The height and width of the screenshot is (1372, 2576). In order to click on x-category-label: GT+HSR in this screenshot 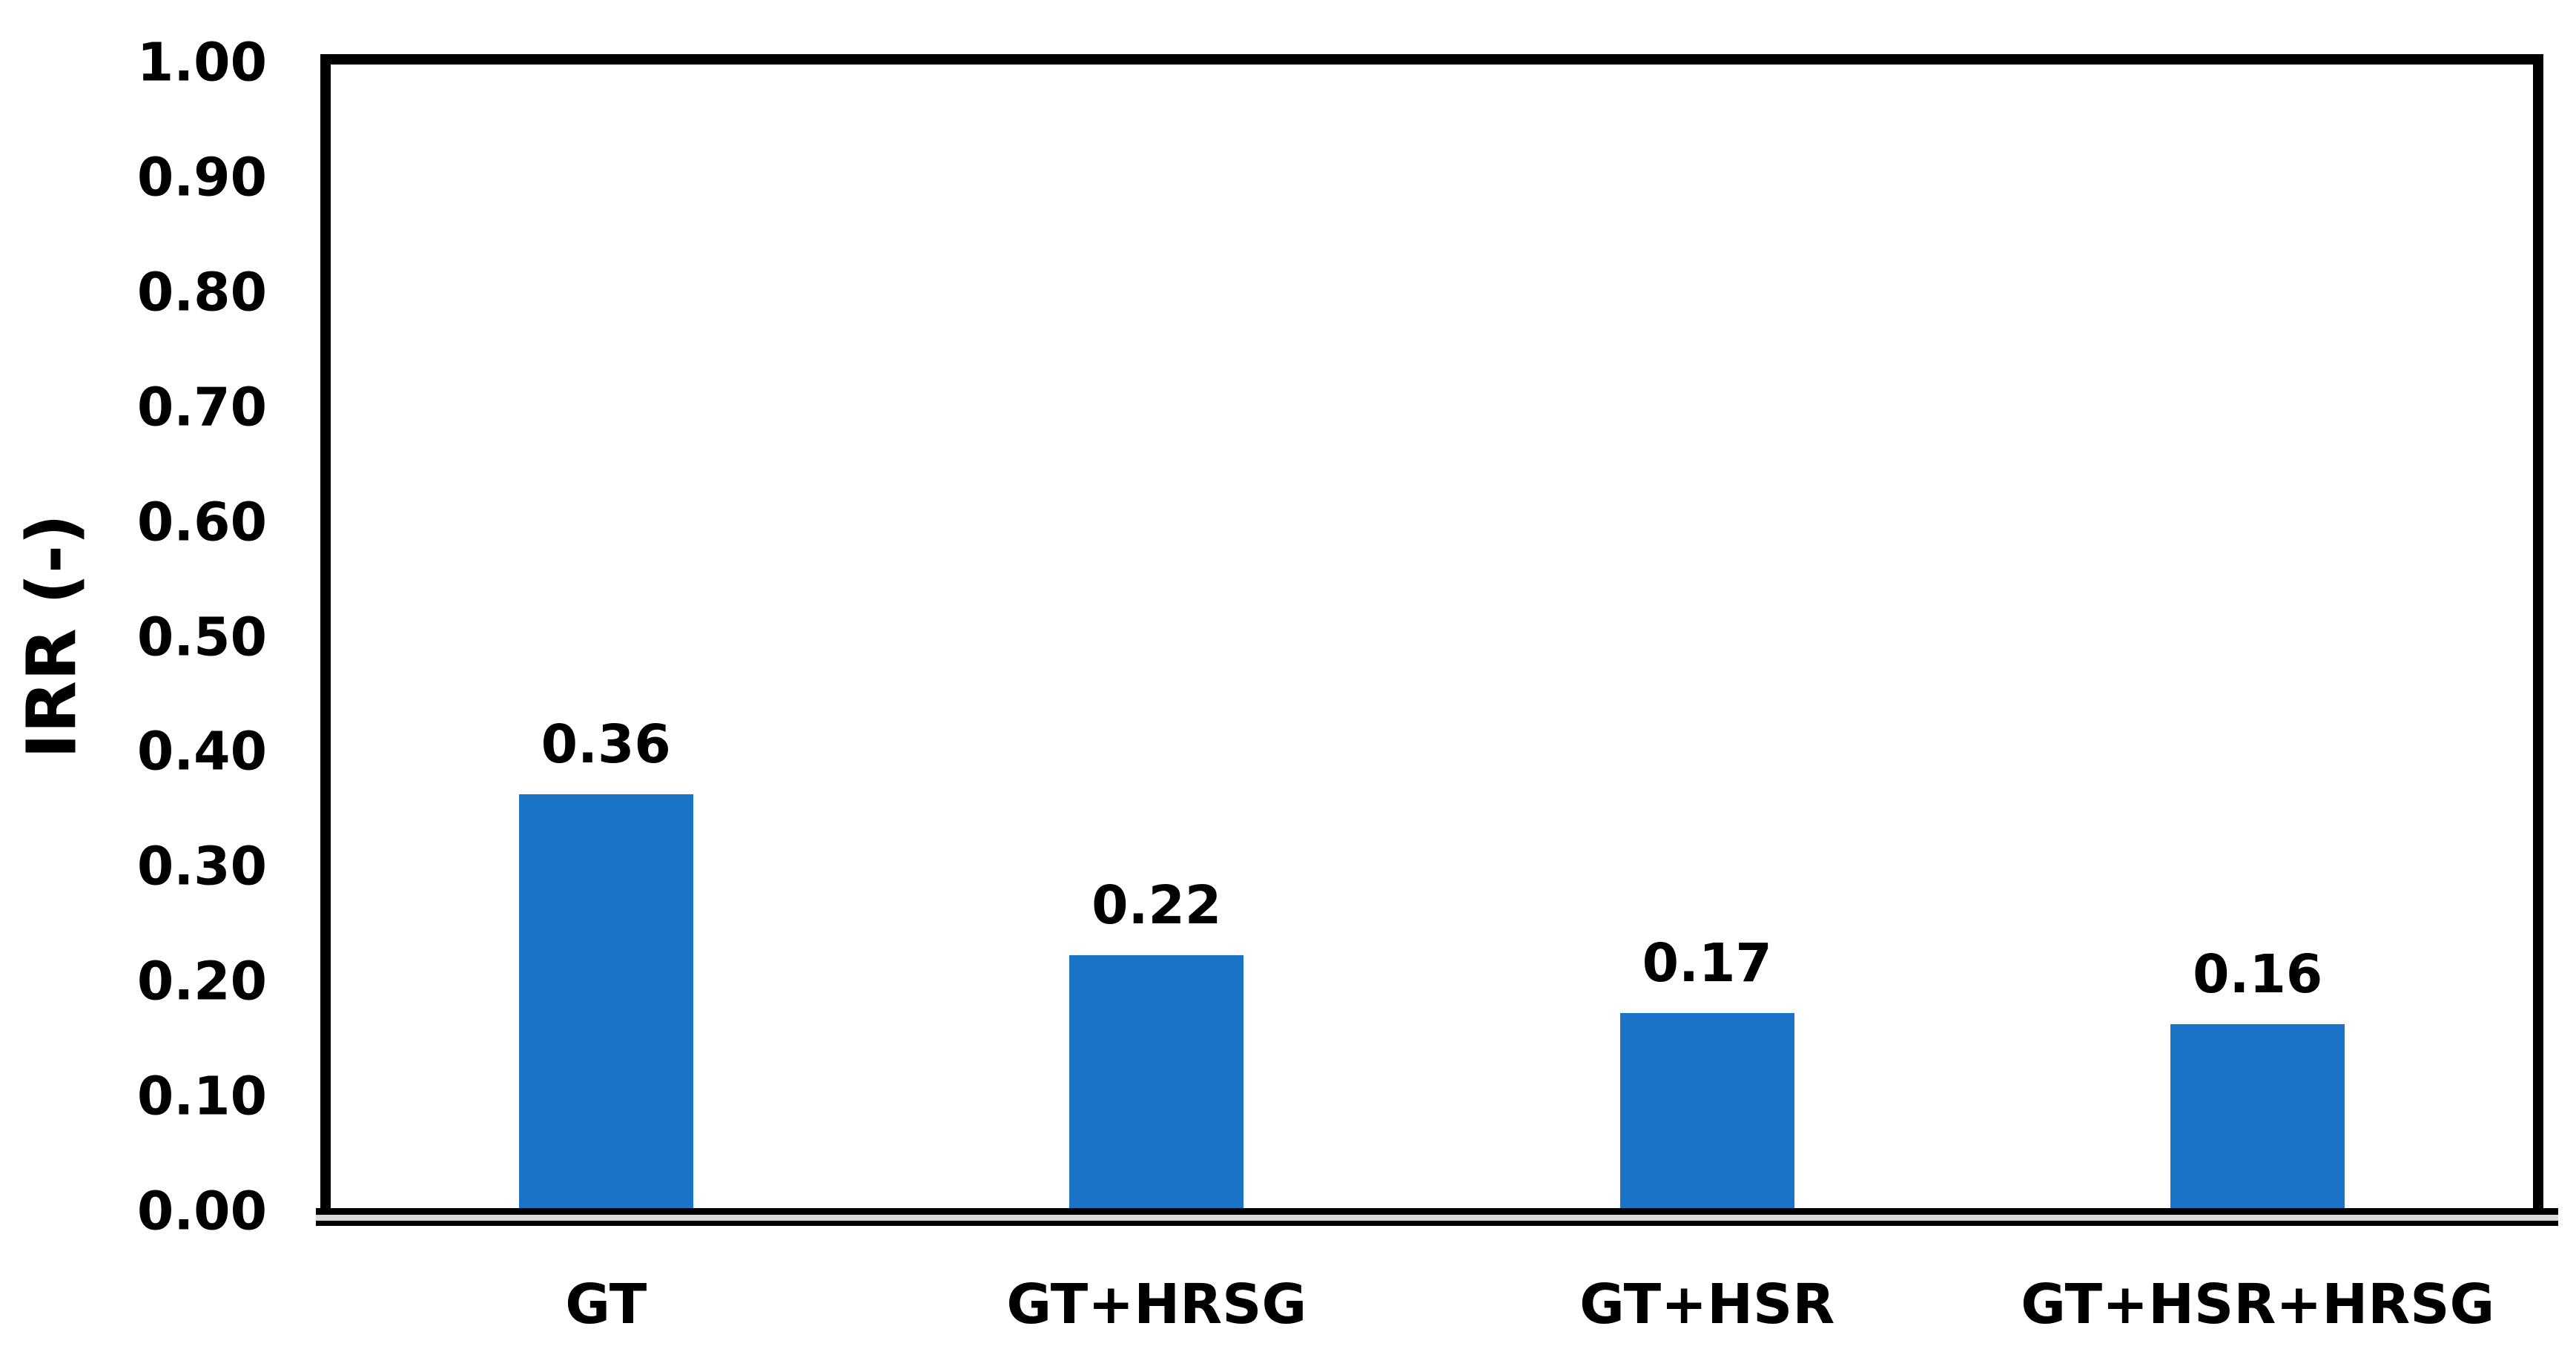, I will do `click(1707, 1304)`.